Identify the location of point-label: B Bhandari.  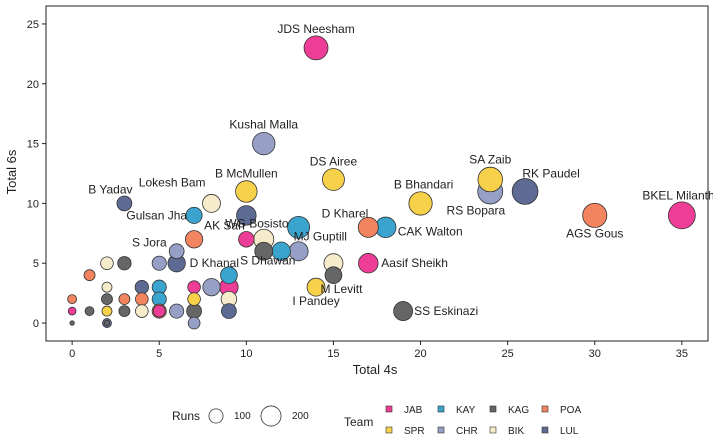
(423, 184).